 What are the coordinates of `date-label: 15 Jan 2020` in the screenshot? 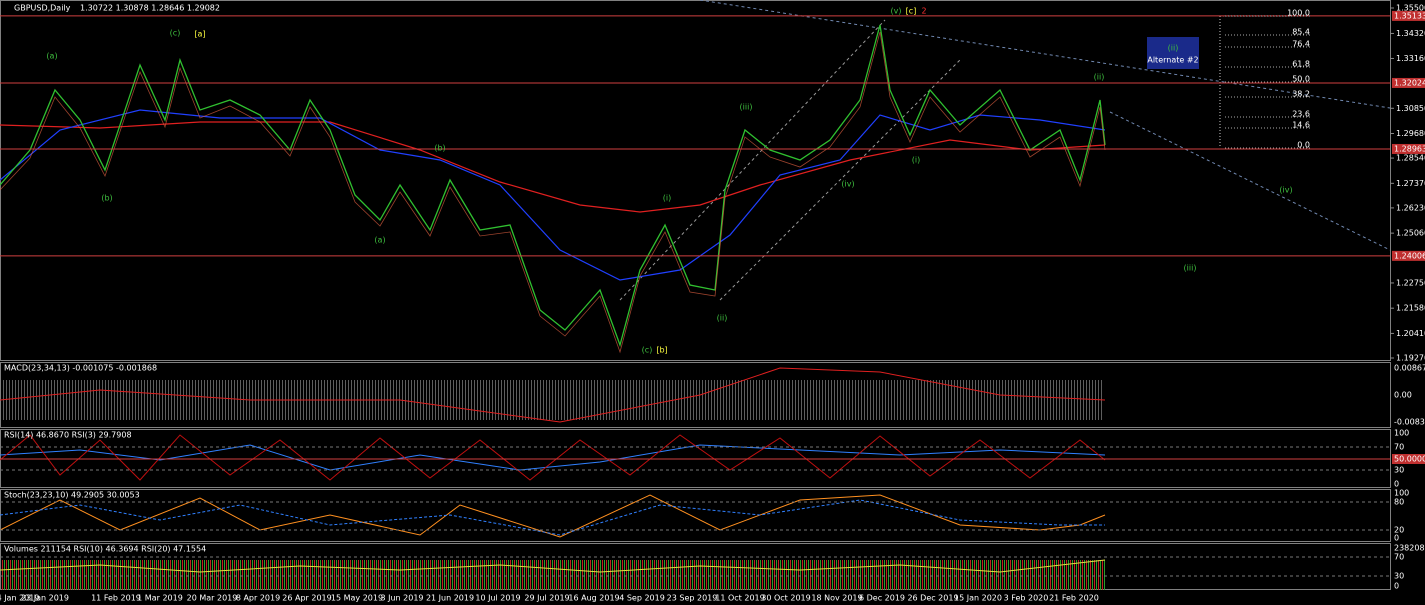 It's located at (978, 598).